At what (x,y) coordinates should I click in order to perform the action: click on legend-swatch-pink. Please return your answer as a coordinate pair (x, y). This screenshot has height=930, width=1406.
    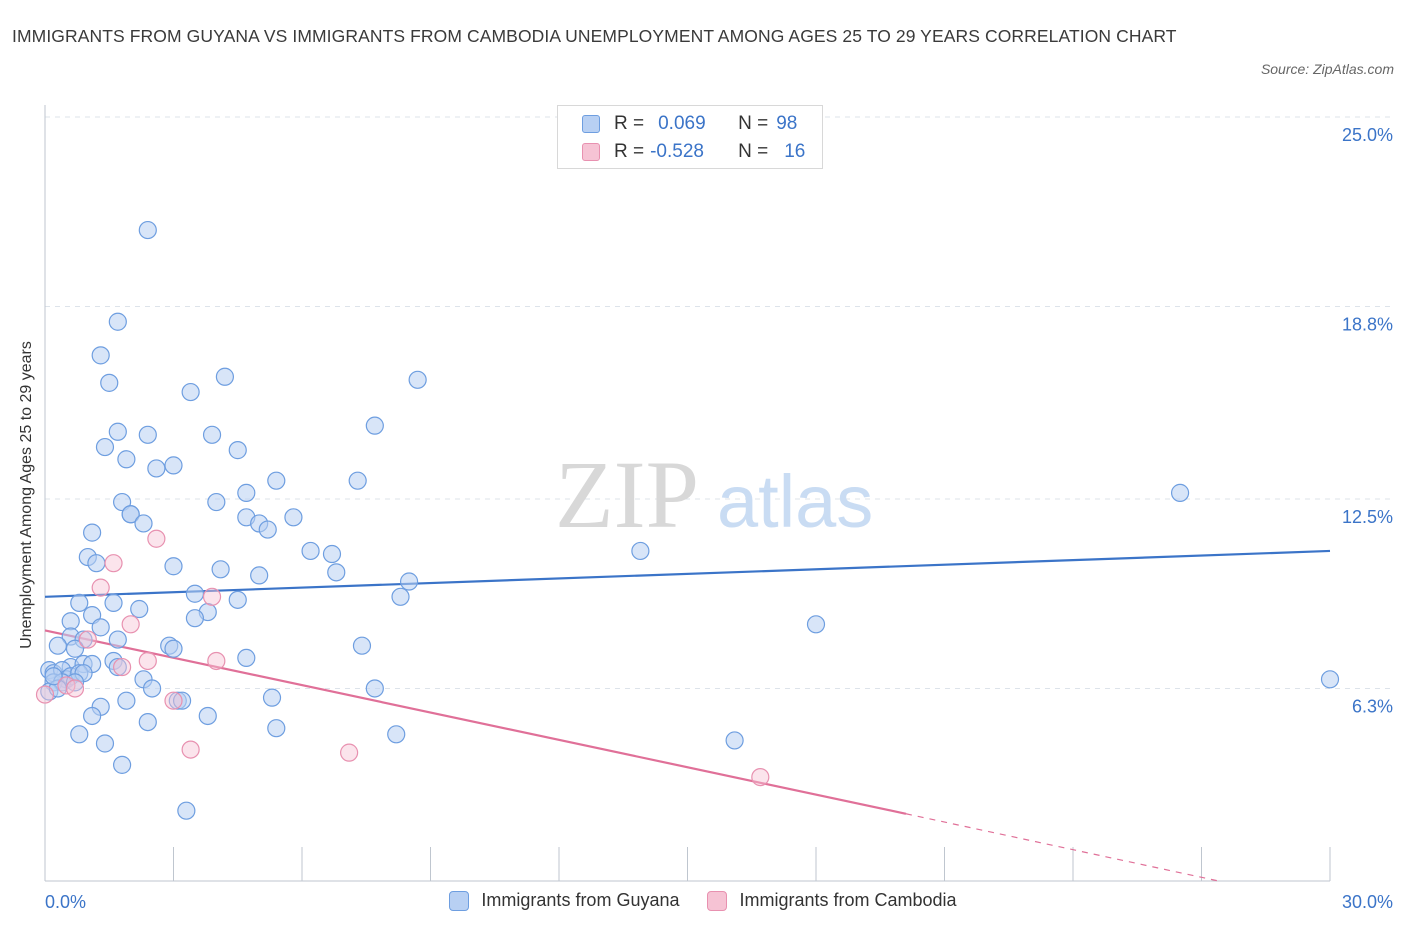
    Looking at the image, I should click on (717, 900).